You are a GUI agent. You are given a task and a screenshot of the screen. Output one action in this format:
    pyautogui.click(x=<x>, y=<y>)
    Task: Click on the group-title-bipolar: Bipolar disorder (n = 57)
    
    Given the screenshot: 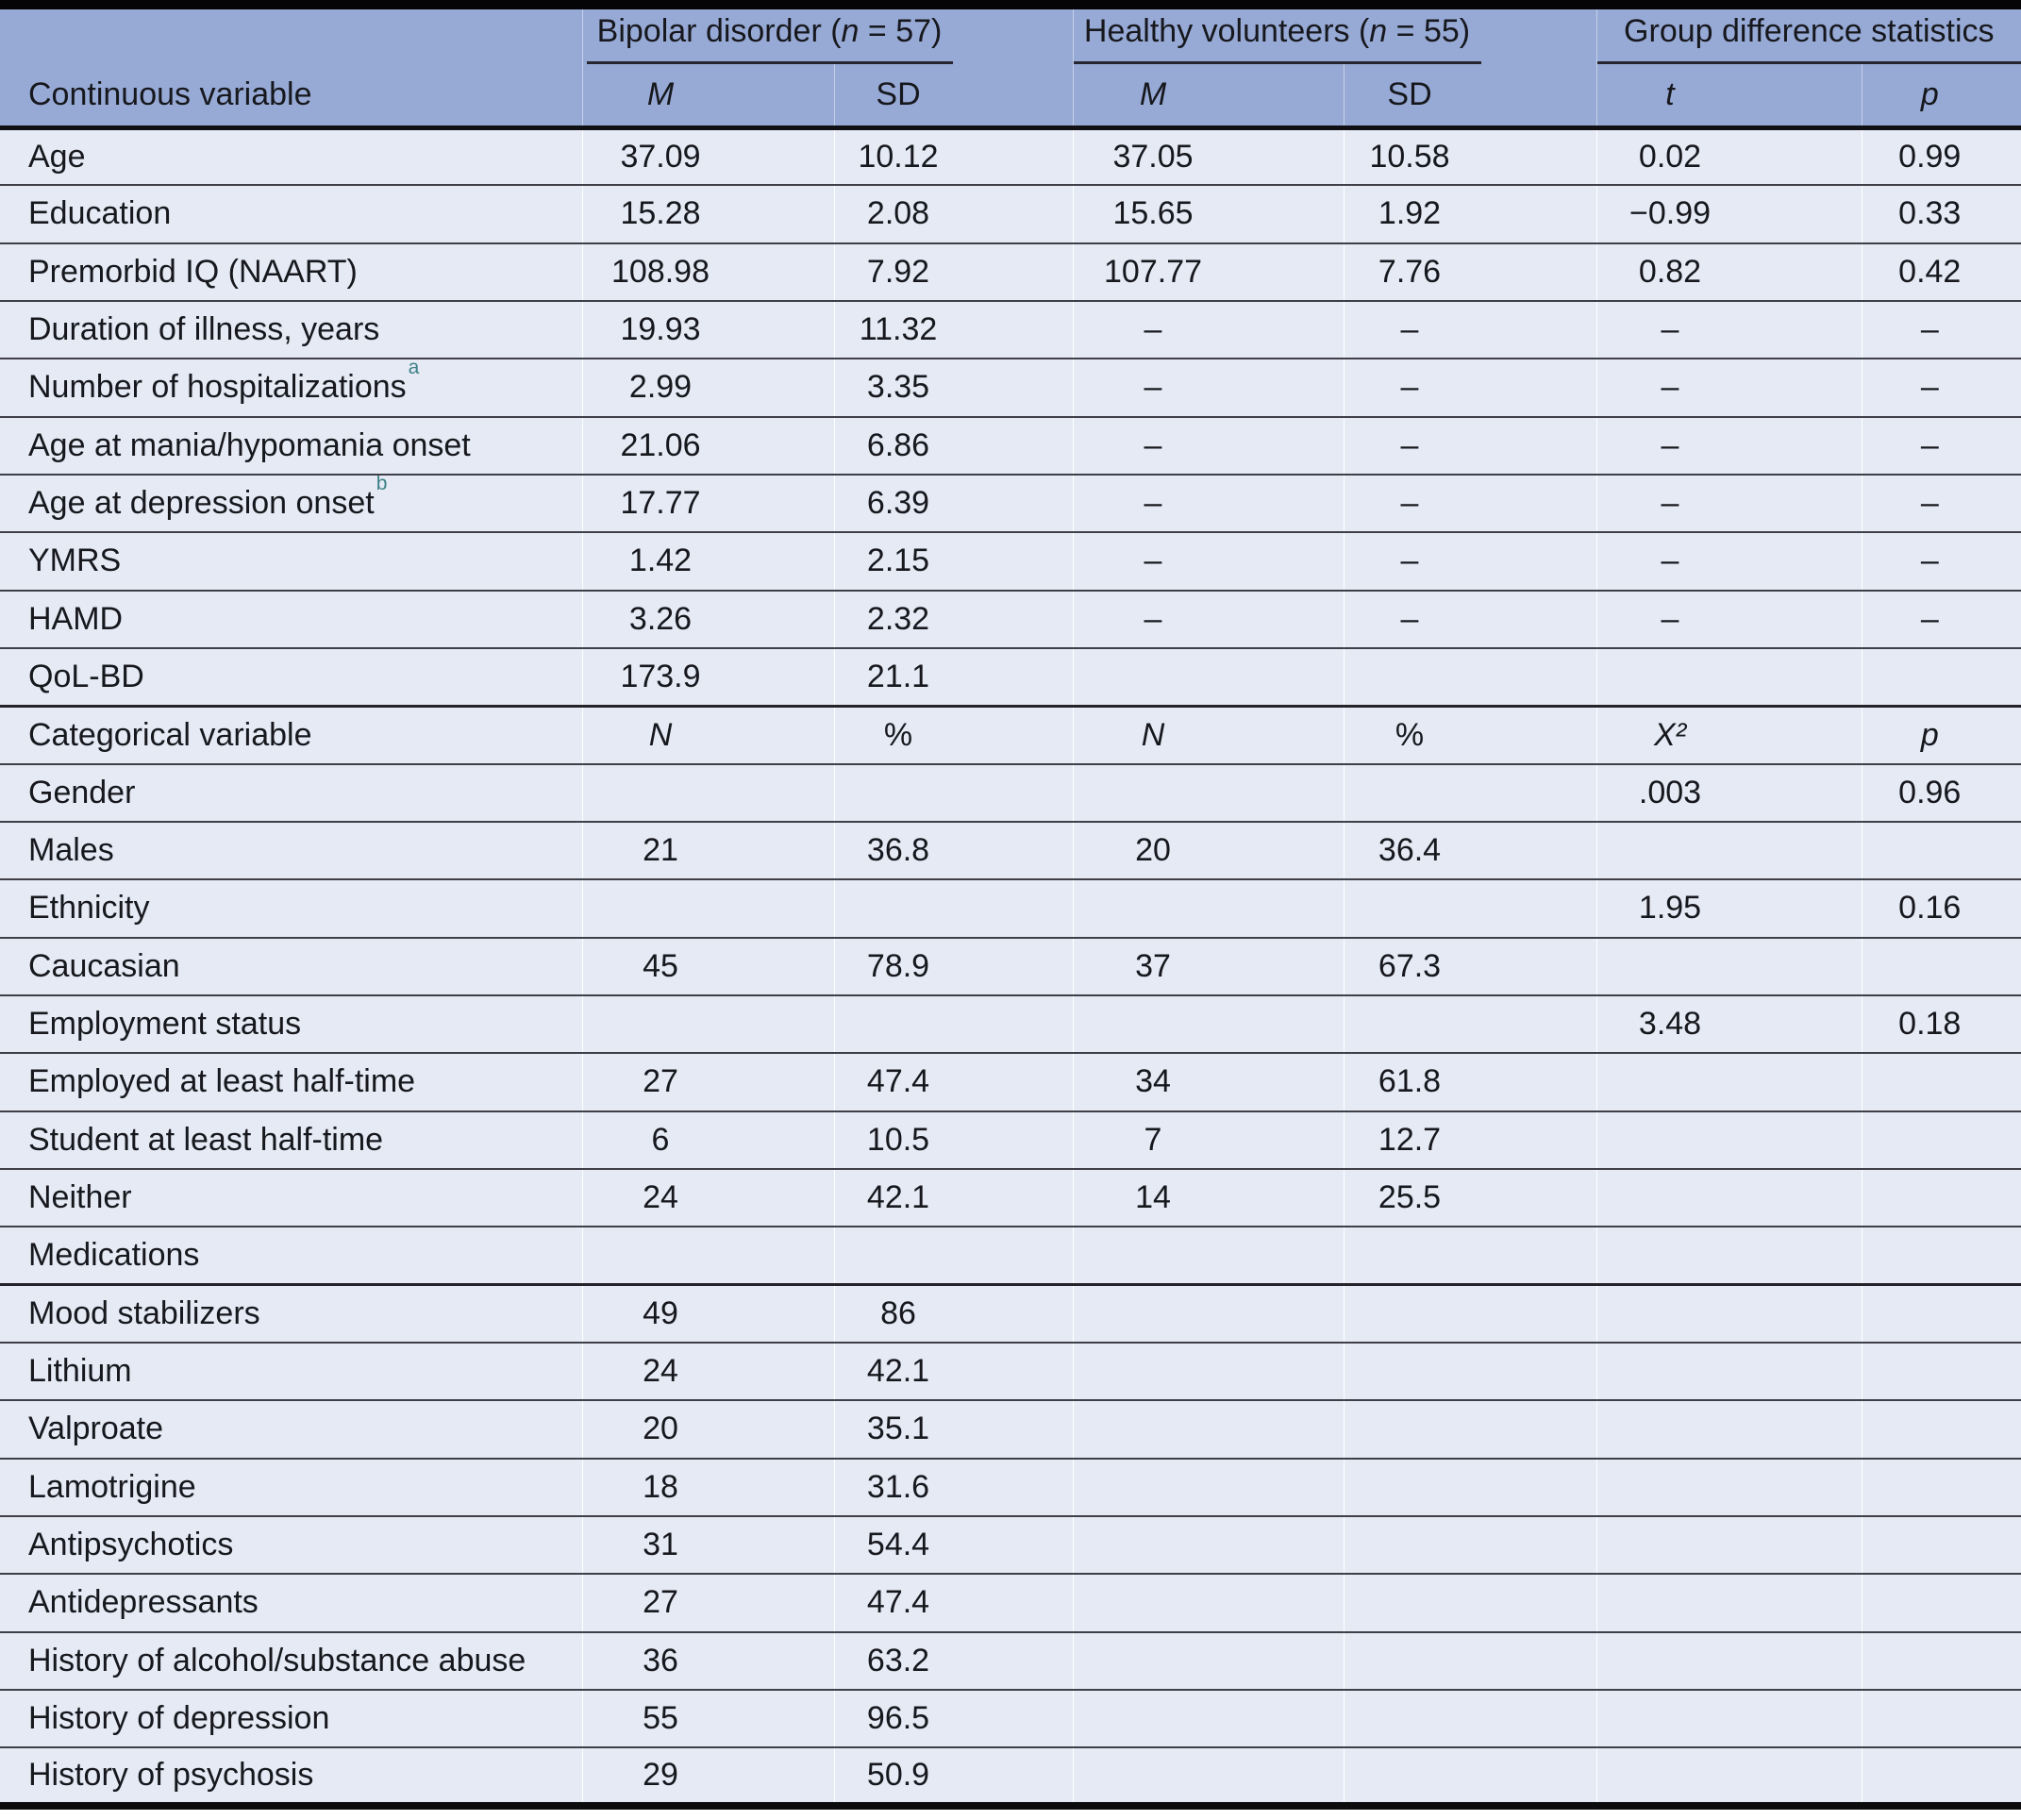 What is the action you would take?
    pyautogui.click(x=769, y=38)
    